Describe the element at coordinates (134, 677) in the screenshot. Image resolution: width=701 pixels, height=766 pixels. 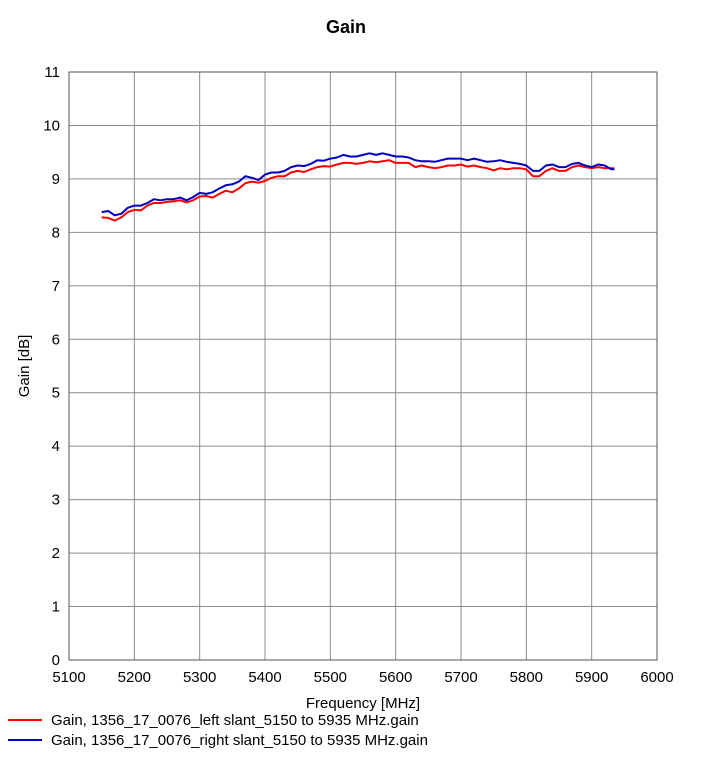
I see `x-tick-label: 5200` at that location.